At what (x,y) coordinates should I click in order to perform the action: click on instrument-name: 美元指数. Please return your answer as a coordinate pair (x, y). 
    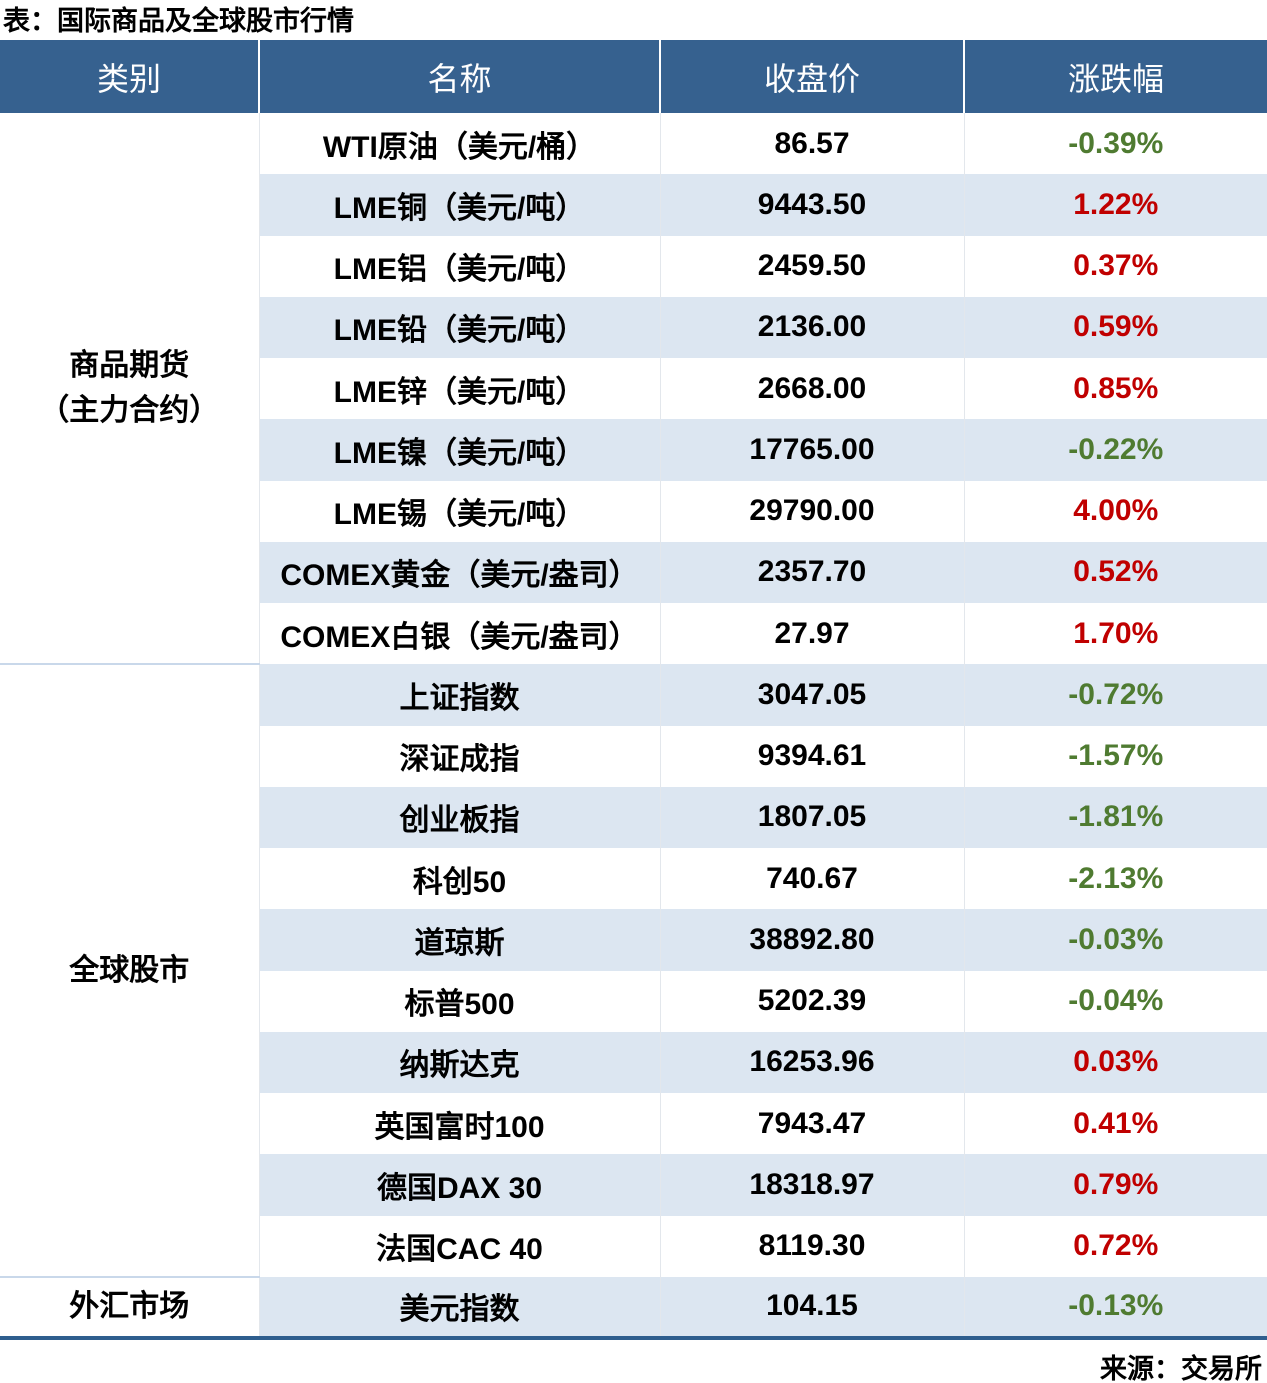
    Looking at the image, I should click on (459, 1307).